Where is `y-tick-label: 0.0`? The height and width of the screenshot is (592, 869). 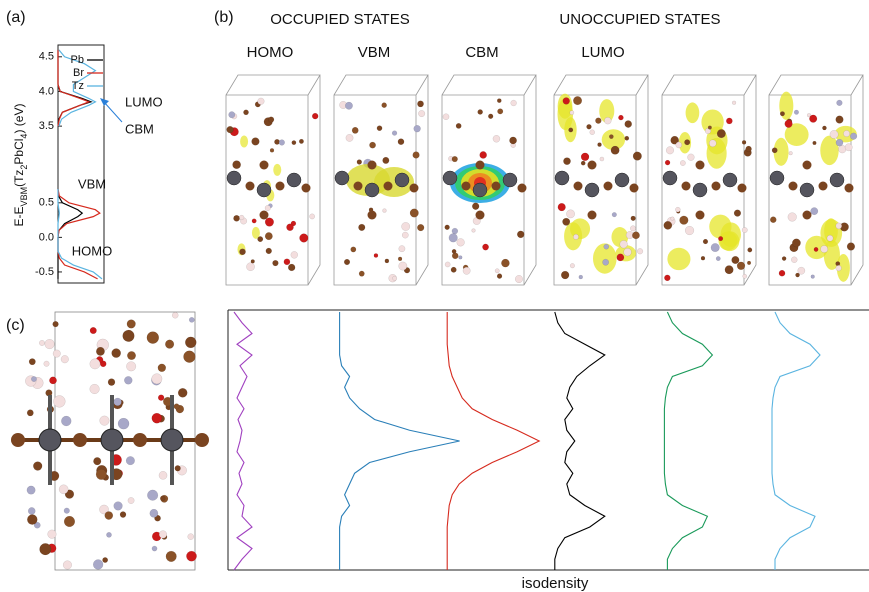 y-tick-label: 0.0 is located at coordinates (46, 237).